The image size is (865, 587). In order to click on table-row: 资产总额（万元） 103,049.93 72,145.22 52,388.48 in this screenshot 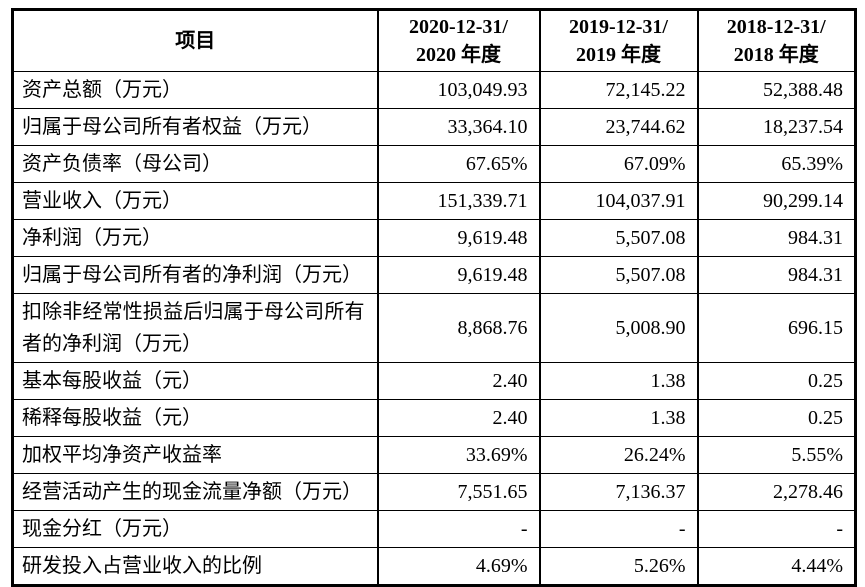, I will do `click(434, 90)`.